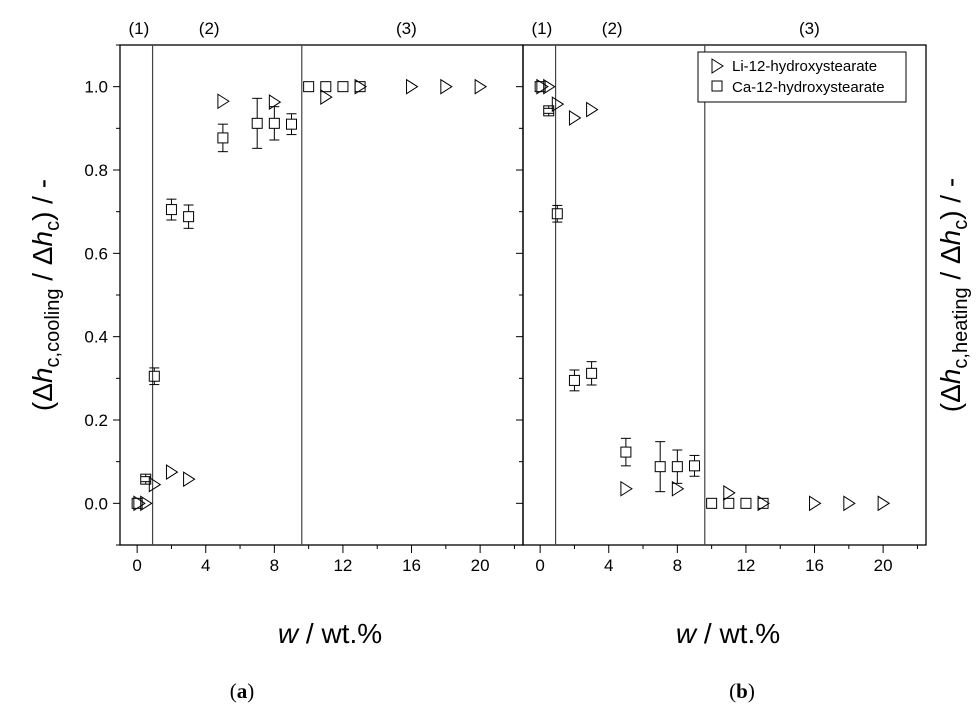 Image resolution: width=979 pixels, height=710 pixels. I want to click on panel-b-region-label-0: (1), so click(541, 28).